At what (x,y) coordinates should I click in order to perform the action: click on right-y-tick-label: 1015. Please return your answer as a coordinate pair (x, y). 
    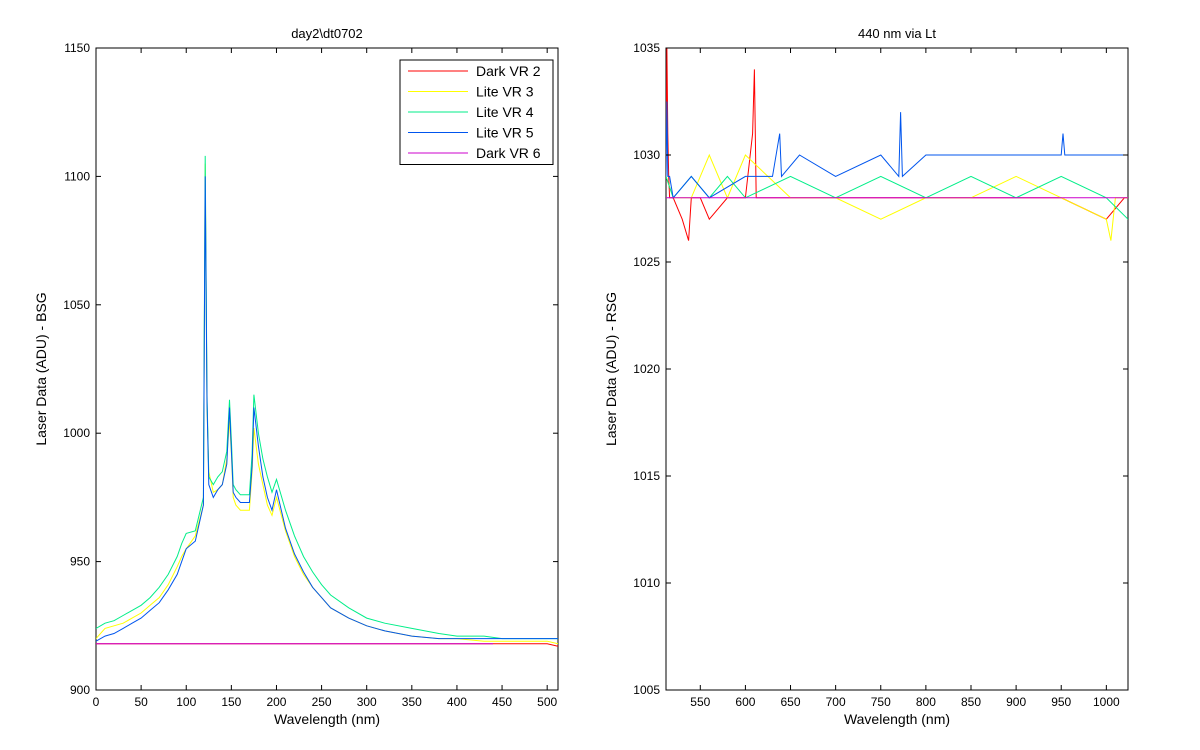
    Looking at the image, I should click on (646, 476).